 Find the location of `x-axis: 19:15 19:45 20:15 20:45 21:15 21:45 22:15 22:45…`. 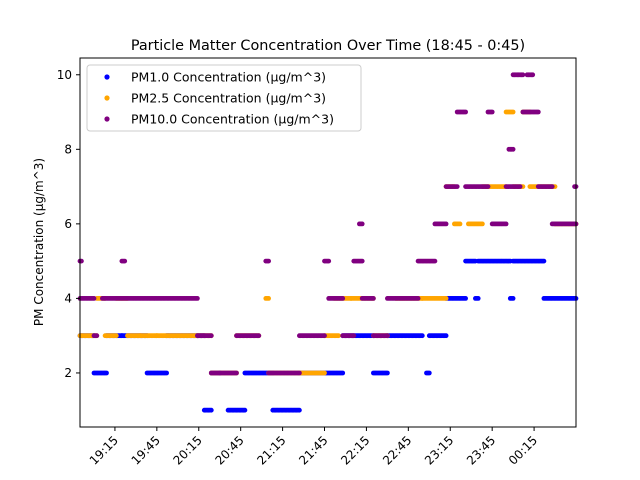

x-axis: 19:15 19:45 20:15 20:45 21:15 21:45 22:15 22:45… is located at coordinates (313, 447).